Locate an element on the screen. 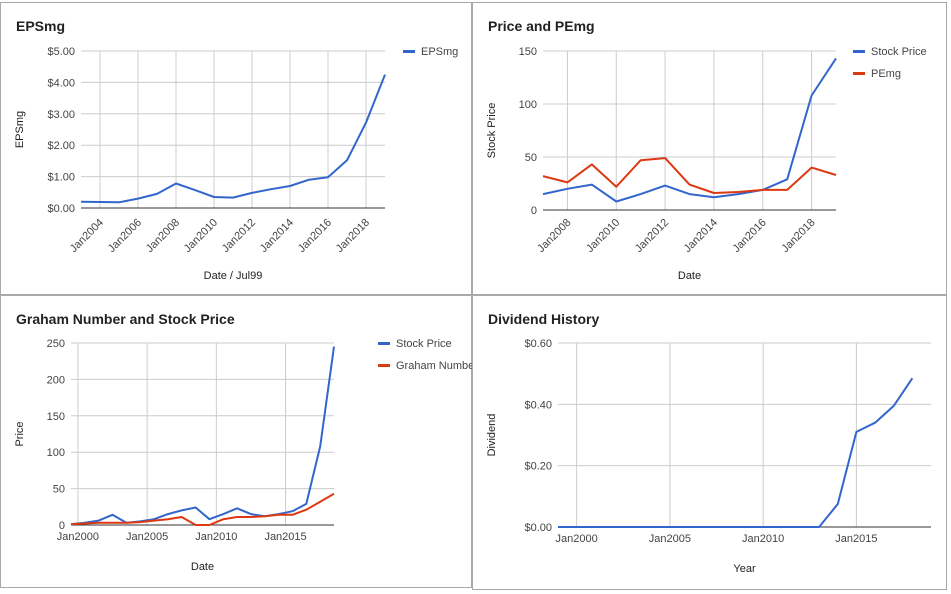 The height and width of the screenshot is (594, 951). y-axis-title: Stock Price is located at coordinates (492, 131).